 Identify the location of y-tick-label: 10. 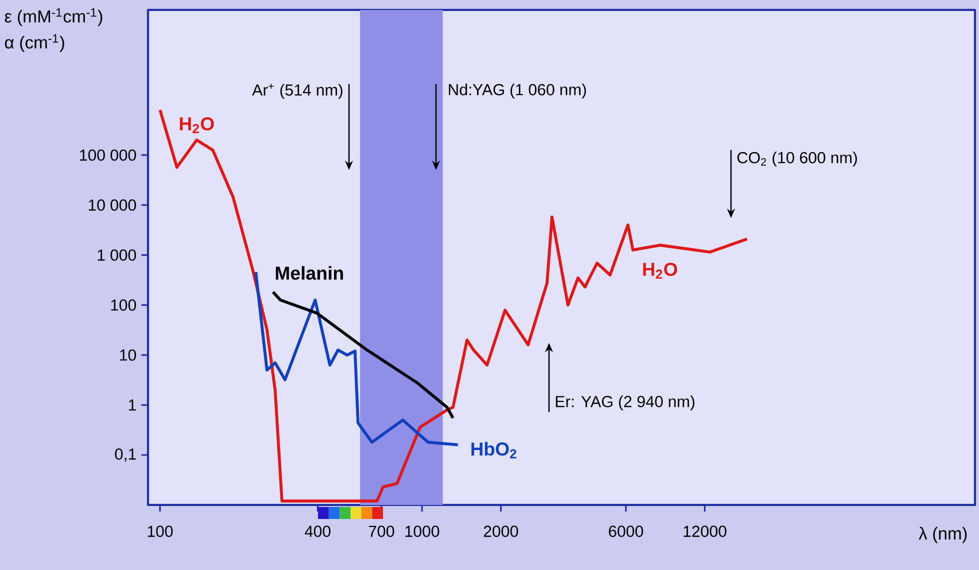
(128, 355).